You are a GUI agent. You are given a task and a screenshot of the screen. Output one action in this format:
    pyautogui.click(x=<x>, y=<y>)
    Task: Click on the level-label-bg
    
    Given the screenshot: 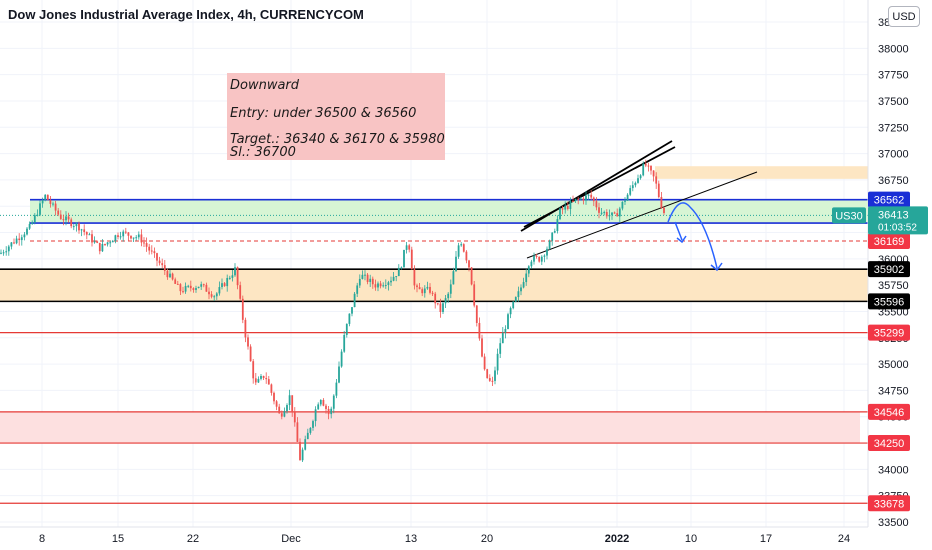 What is the action you would take?
    pyautogui.click(x=889, y=269)
    